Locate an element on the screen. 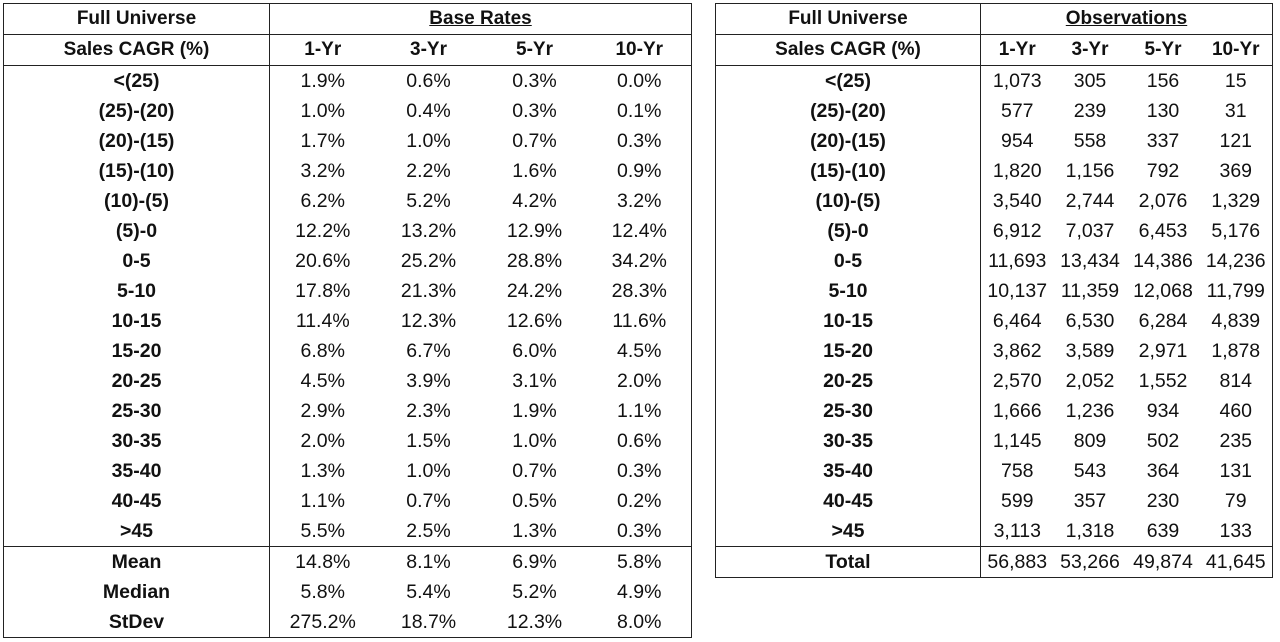 The image size is (1280, 642). value-cell: 1,073 is located at coordinates (1017, 80).